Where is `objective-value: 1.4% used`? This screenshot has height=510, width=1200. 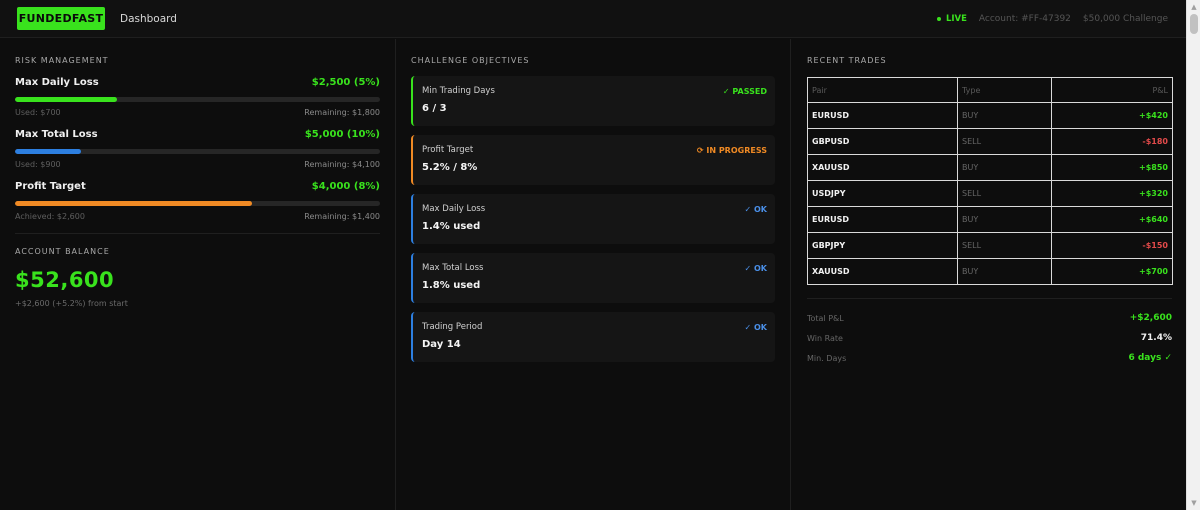
objective-value: 1.4% used is located at coordinates (451, 226).